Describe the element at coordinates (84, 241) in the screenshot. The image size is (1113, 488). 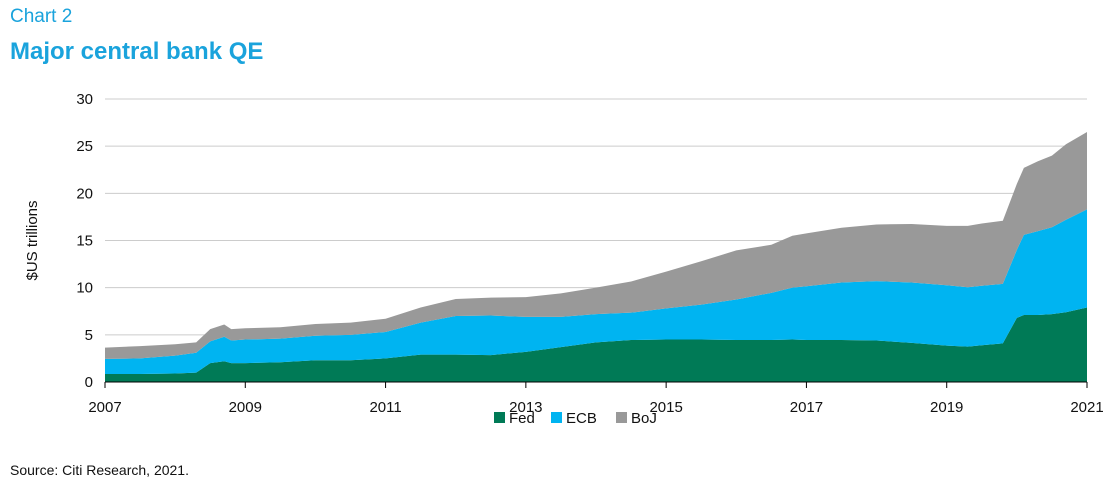
I see `y-tick-label-15: 15` at that location.